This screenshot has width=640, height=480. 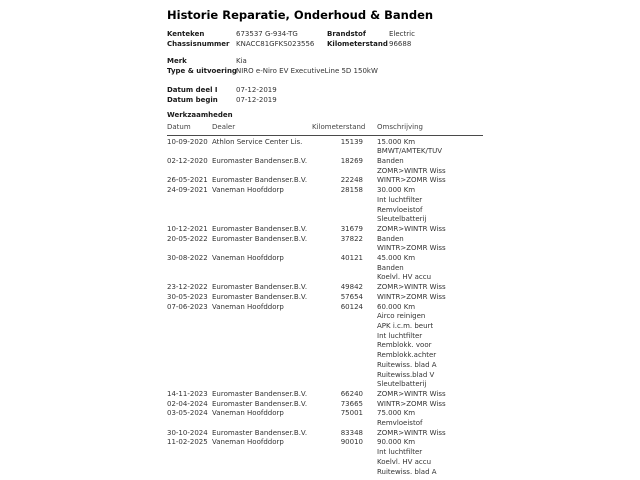 What do you see at coordinates (187, 413) in the screenshot?
I see `cell-datum: 03-05-2024` at bounding box center [187, 413].